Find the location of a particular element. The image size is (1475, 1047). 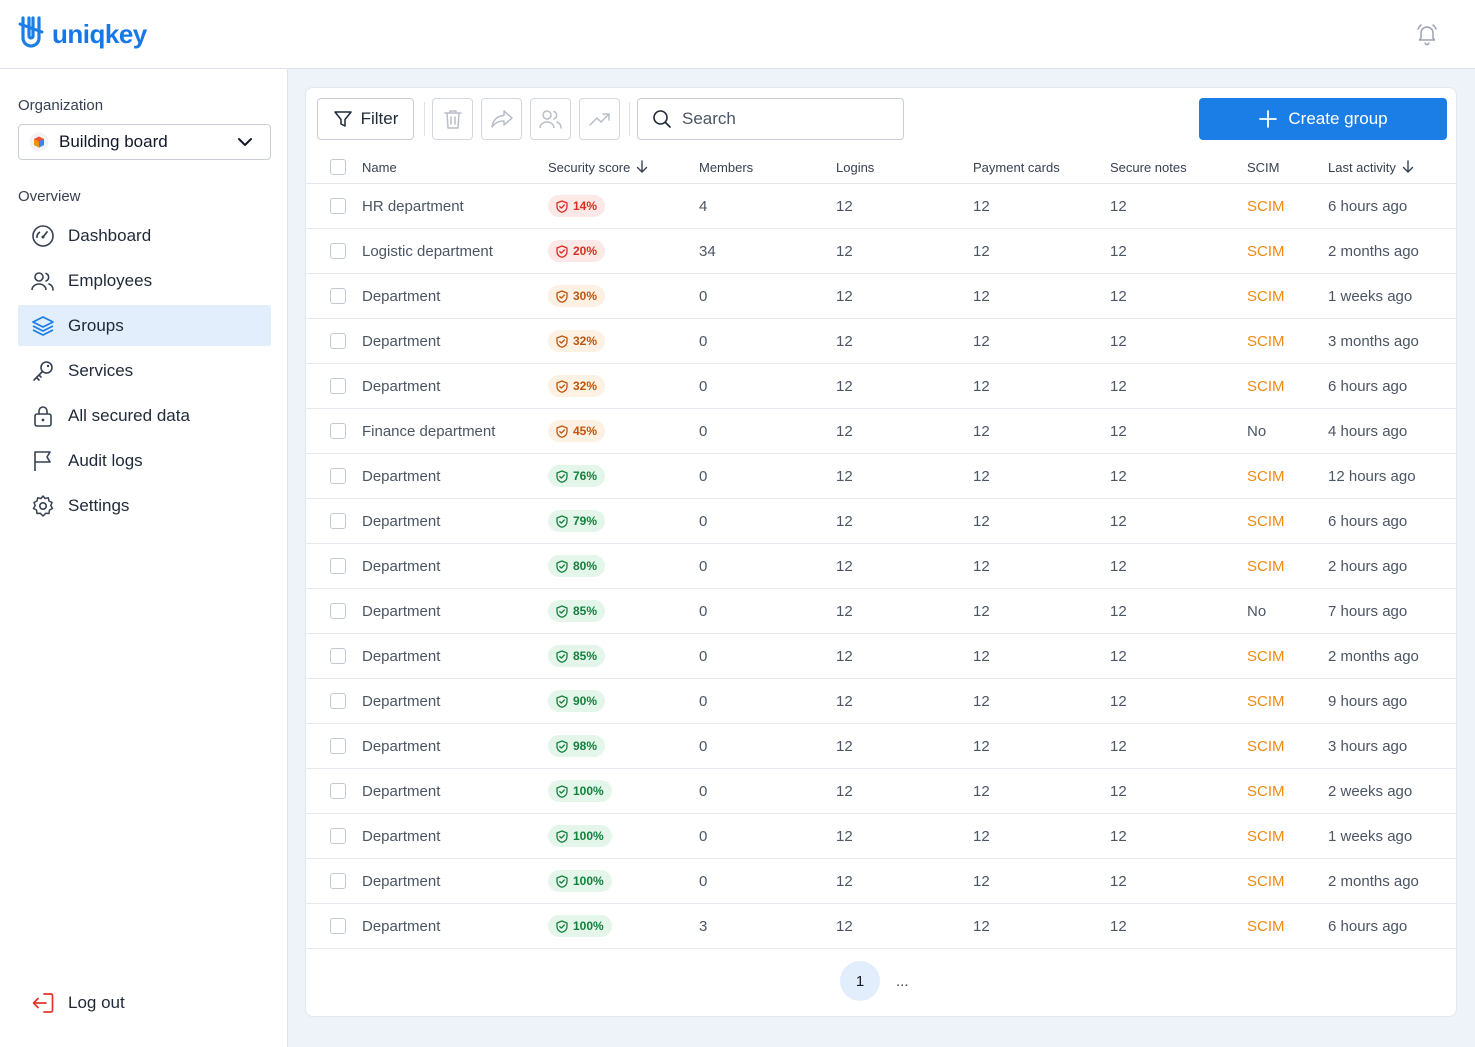

share-button is located at coordinates (501, 119).